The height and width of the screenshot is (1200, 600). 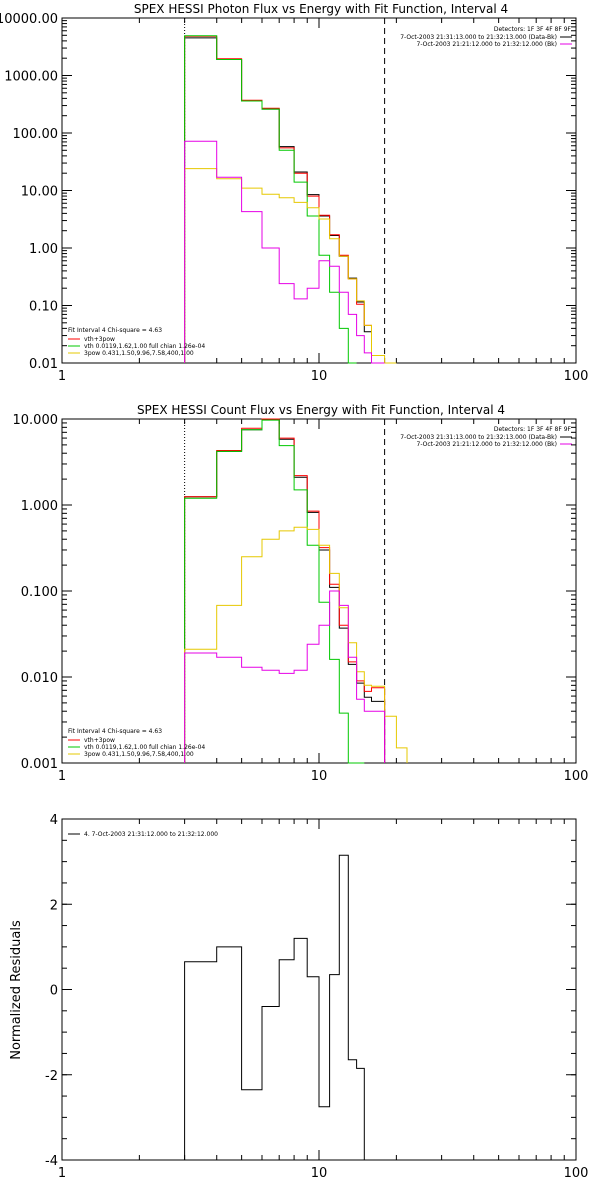 What do you see at coordinates (54, 905) in the screenshot?
I see `y-tick-label: 2` at bounding box center [54, 905].